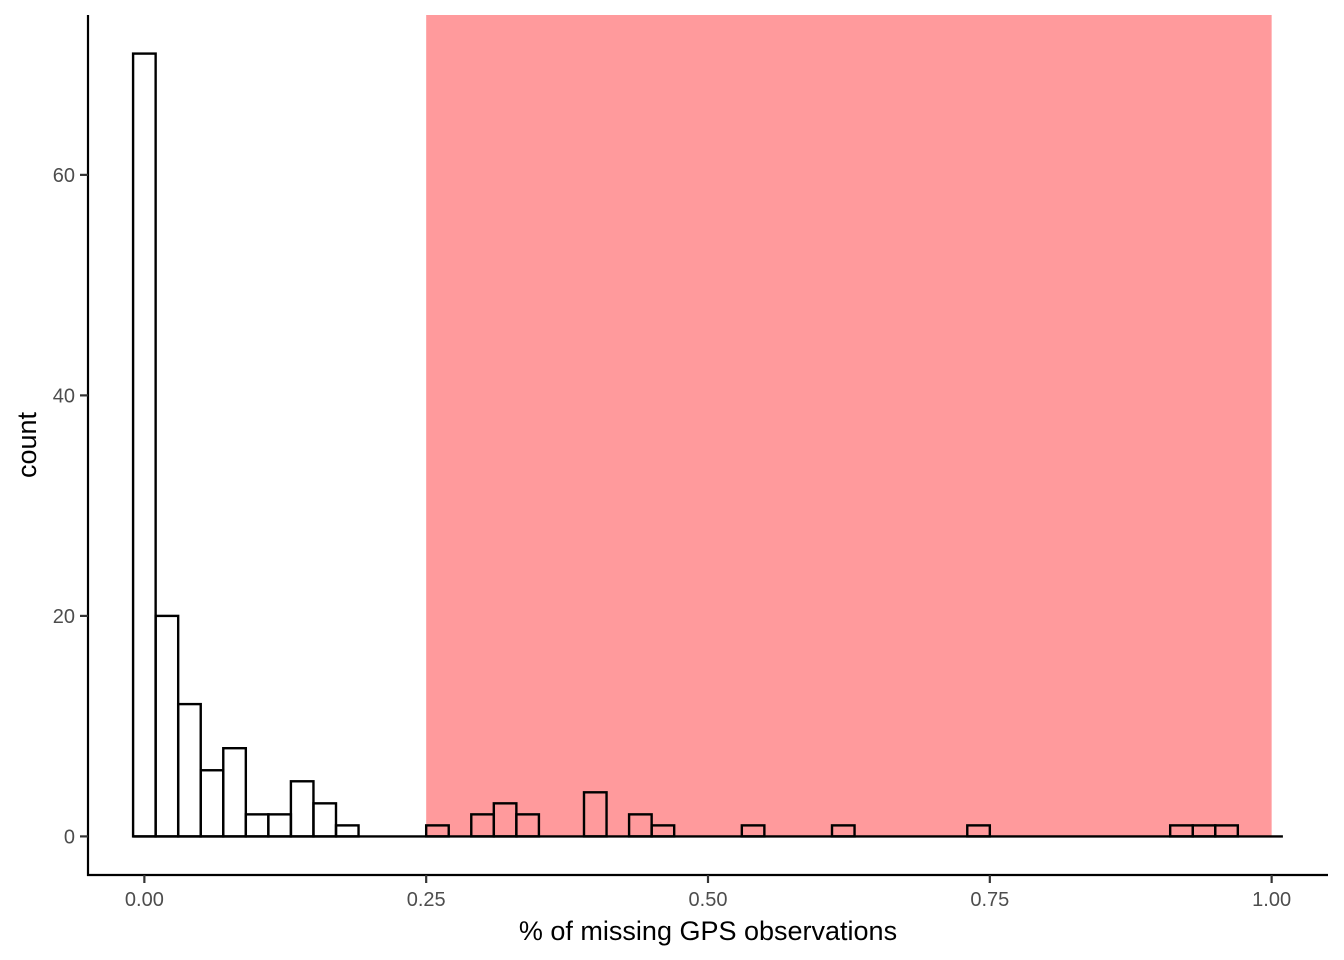  I want to click on x-tick-label: 0.75, so click(989, 900).